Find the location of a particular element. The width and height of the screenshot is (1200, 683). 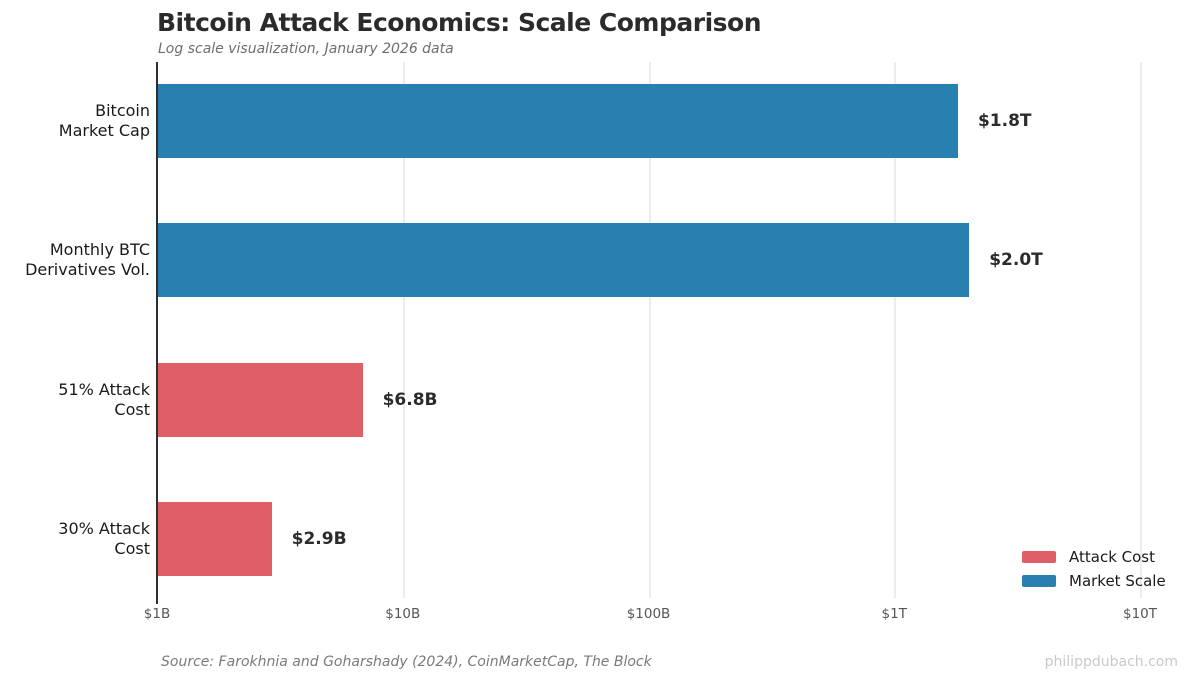

y-axis-line is located at coordinates (157, 333).